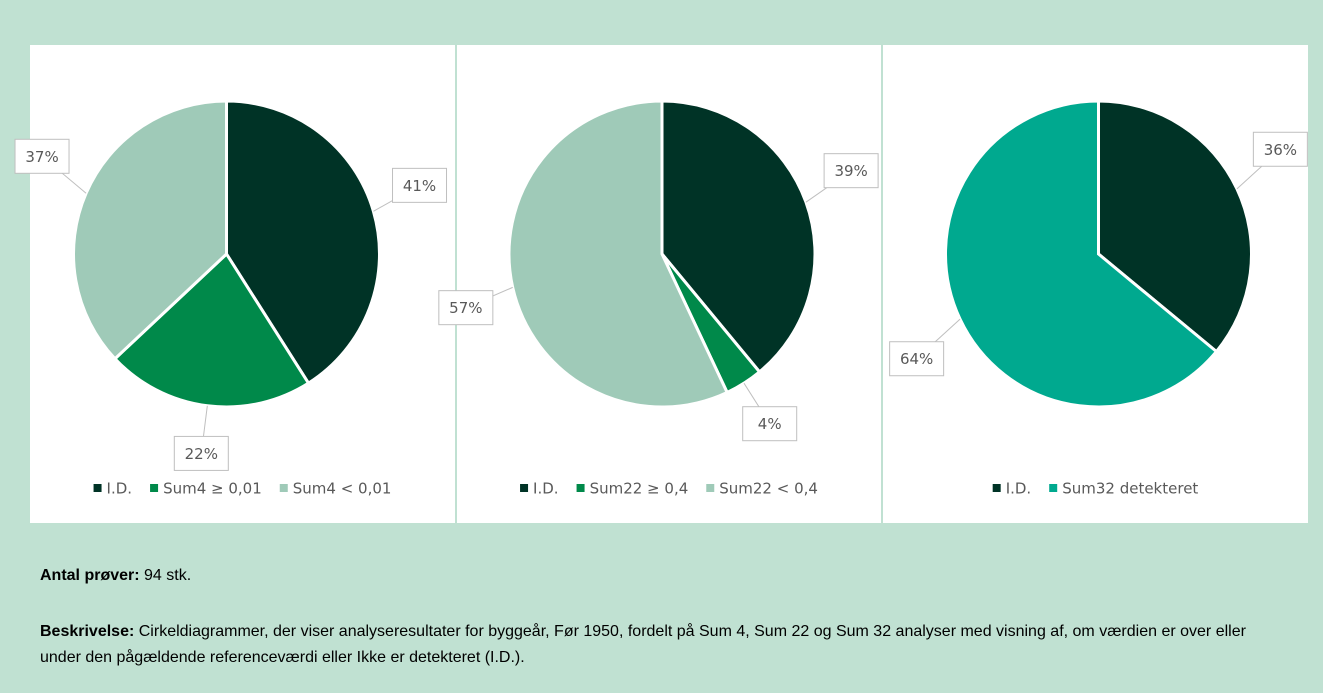 The width and height of the screenshot is (1323, 693). Describe the element at coordinates (87, 631) in the screenshot. I see `description-label: Beskrivelse:` at that location.